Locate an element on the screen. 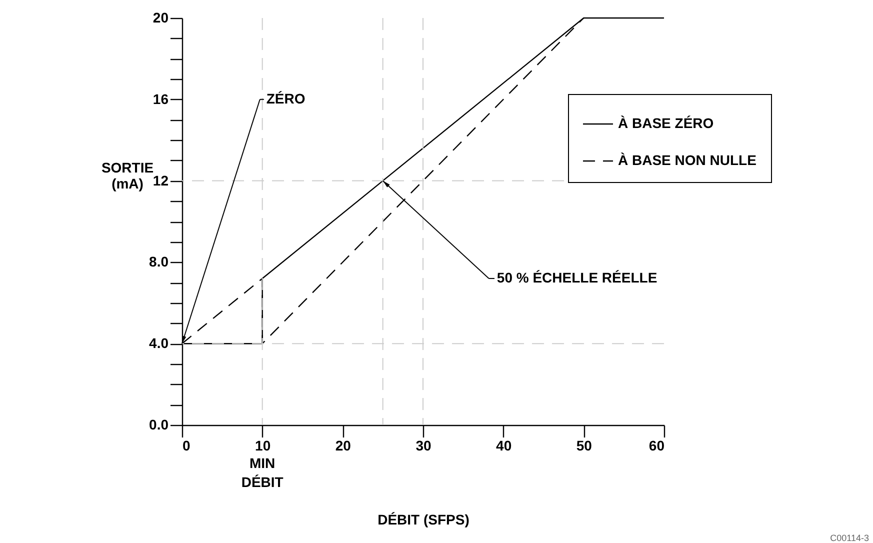  x-tick-label: 30 is located at coordinates (424, 446).